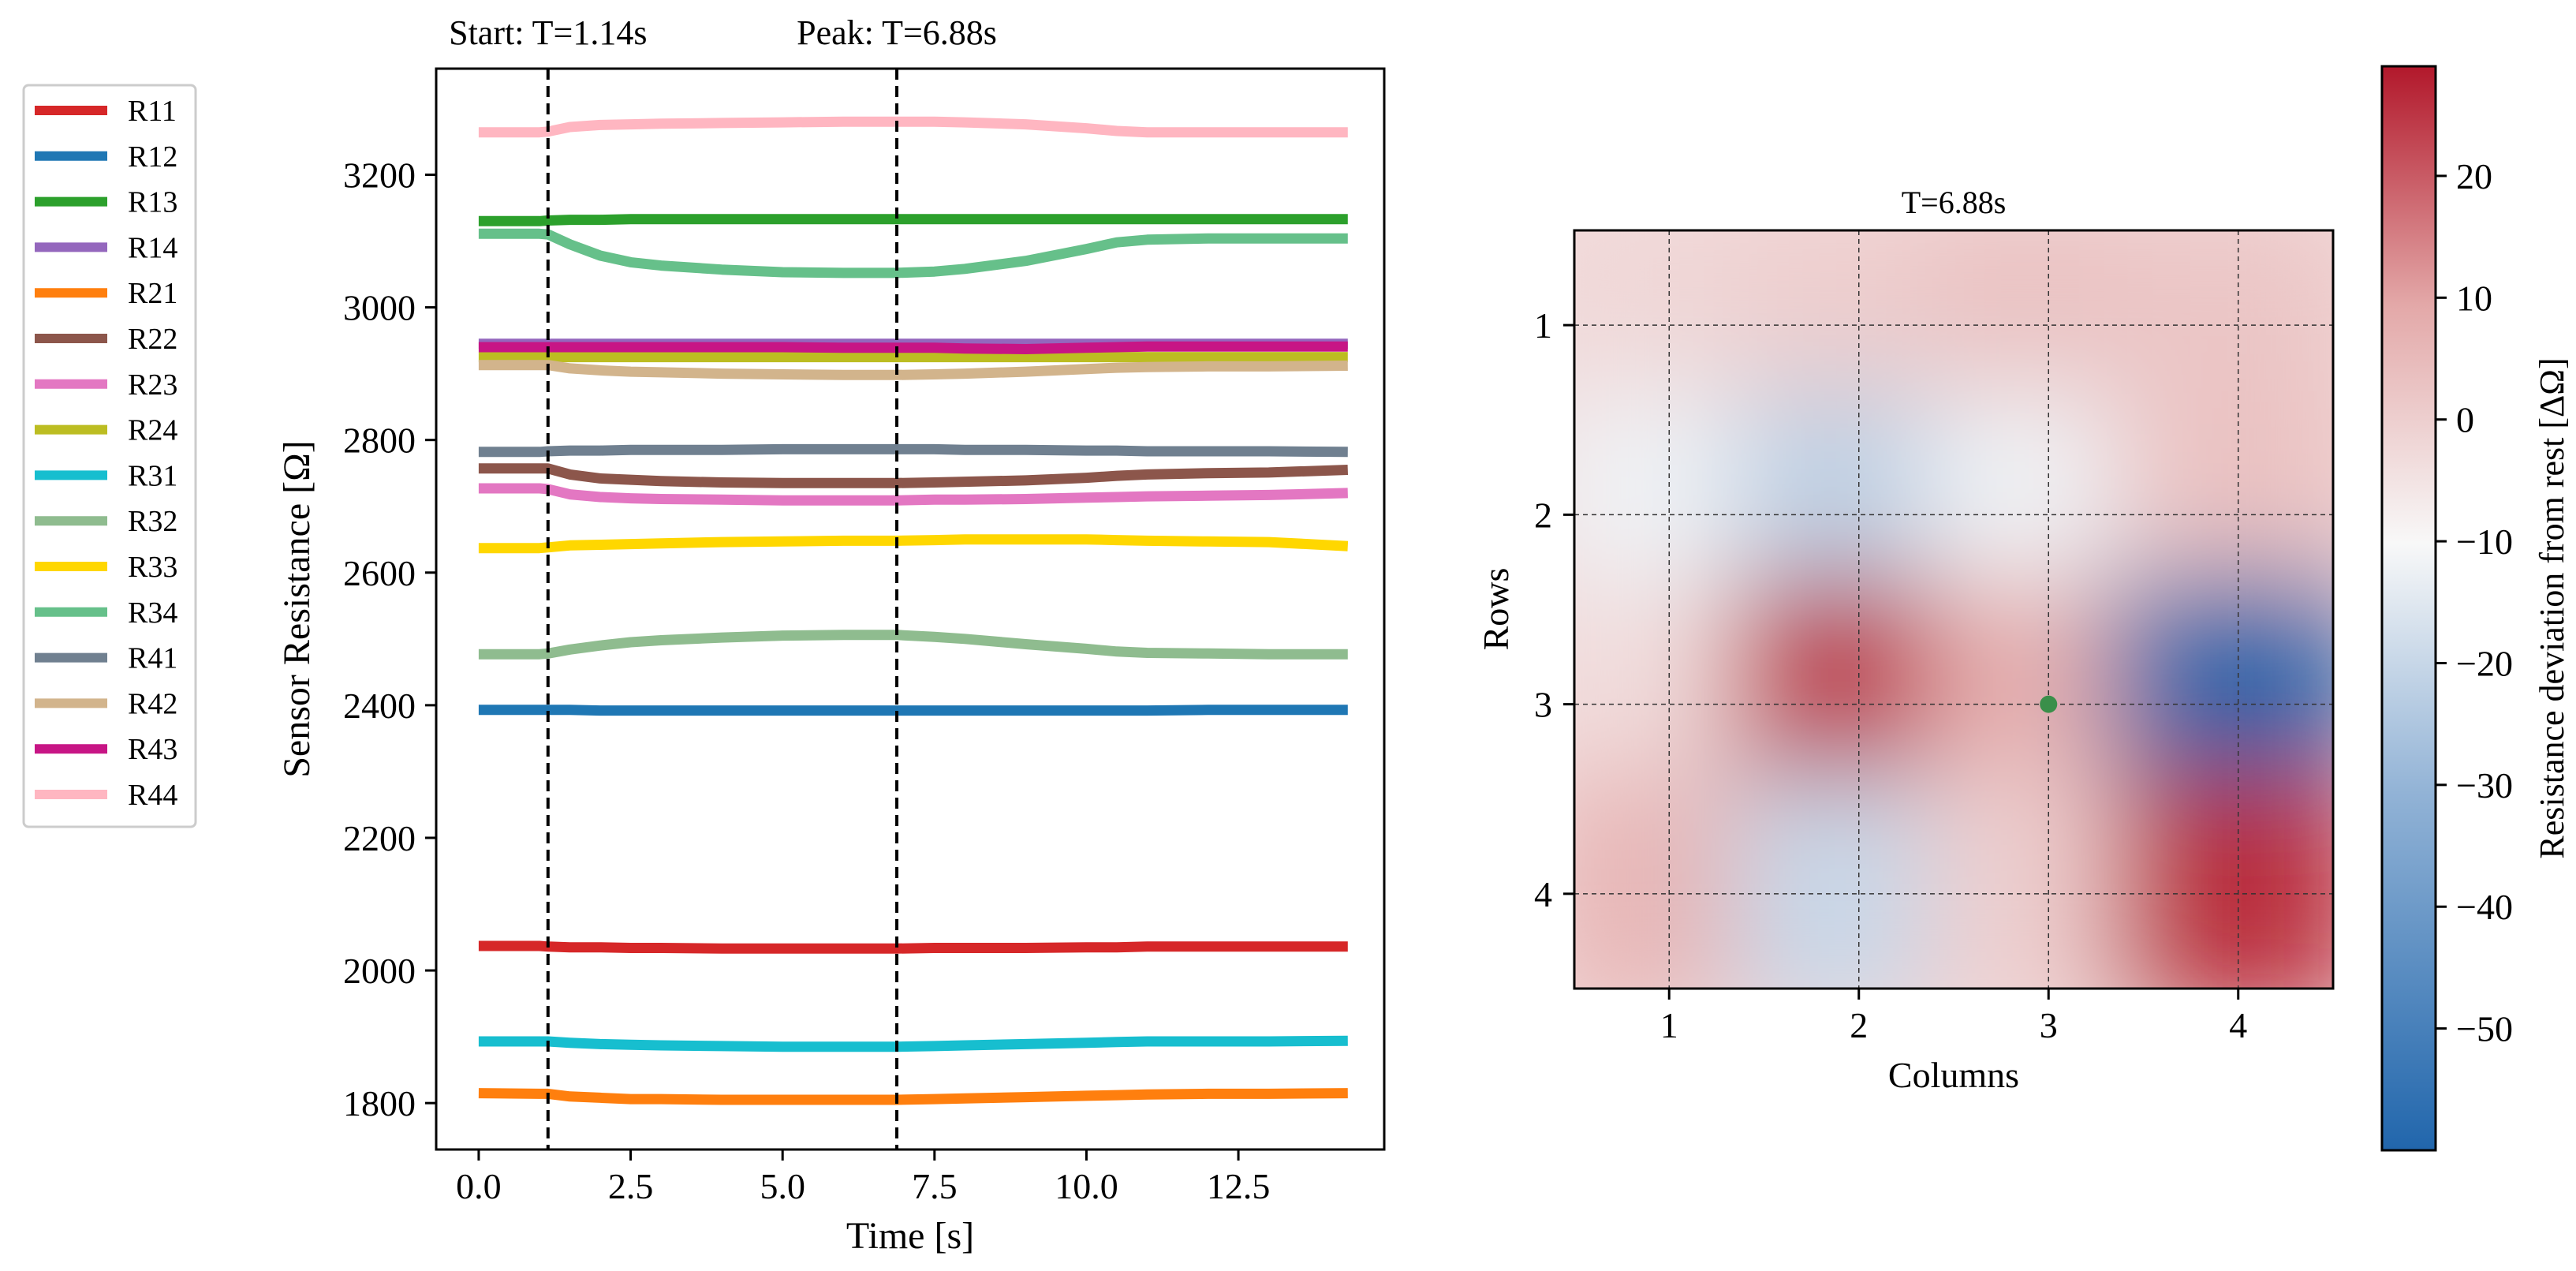 The width and height of the screenshot is (2576, 1271). I want to click on series-line-r13, so click(913, 220).